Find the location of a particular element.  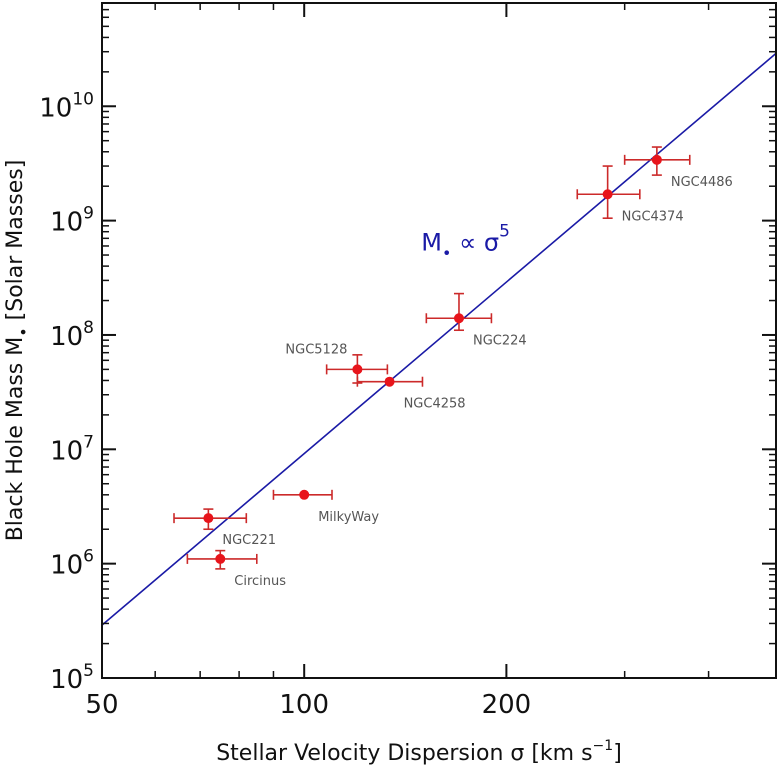

point-label: Circinus is located at coordinates (260, 581).